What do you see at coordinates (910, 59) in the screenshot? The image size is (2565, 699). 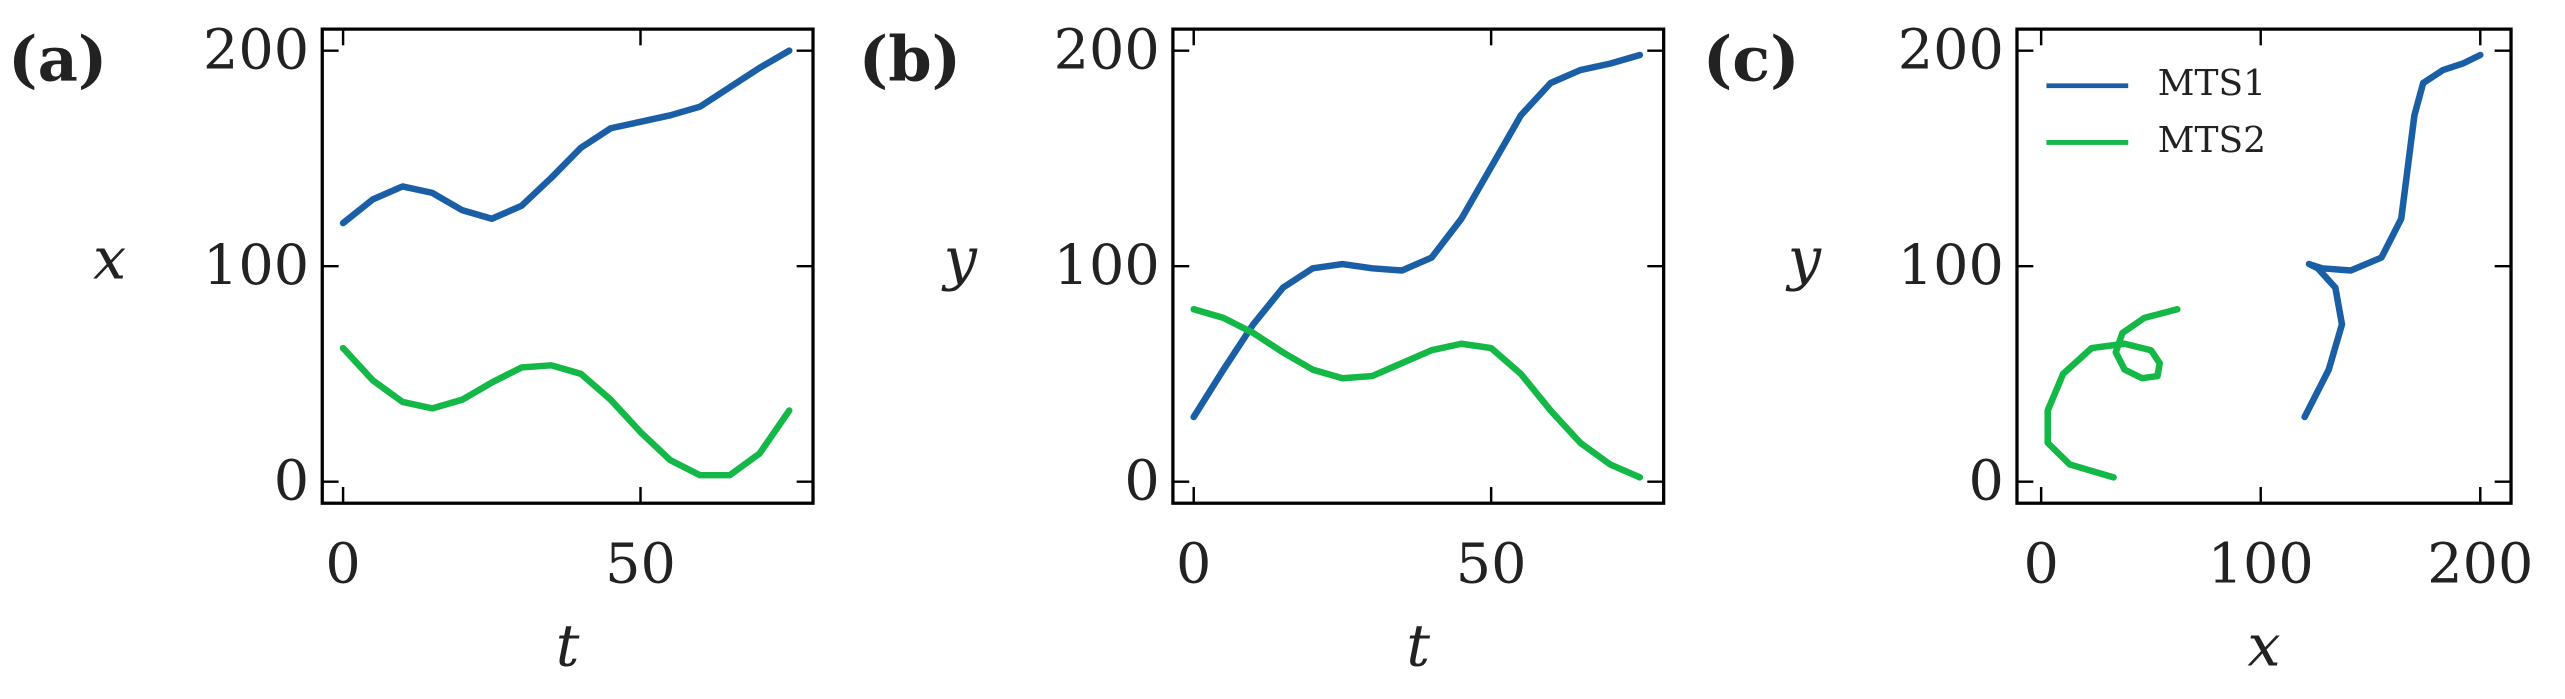 I see `panel-label: (b)` at bounding box center [910, 59].